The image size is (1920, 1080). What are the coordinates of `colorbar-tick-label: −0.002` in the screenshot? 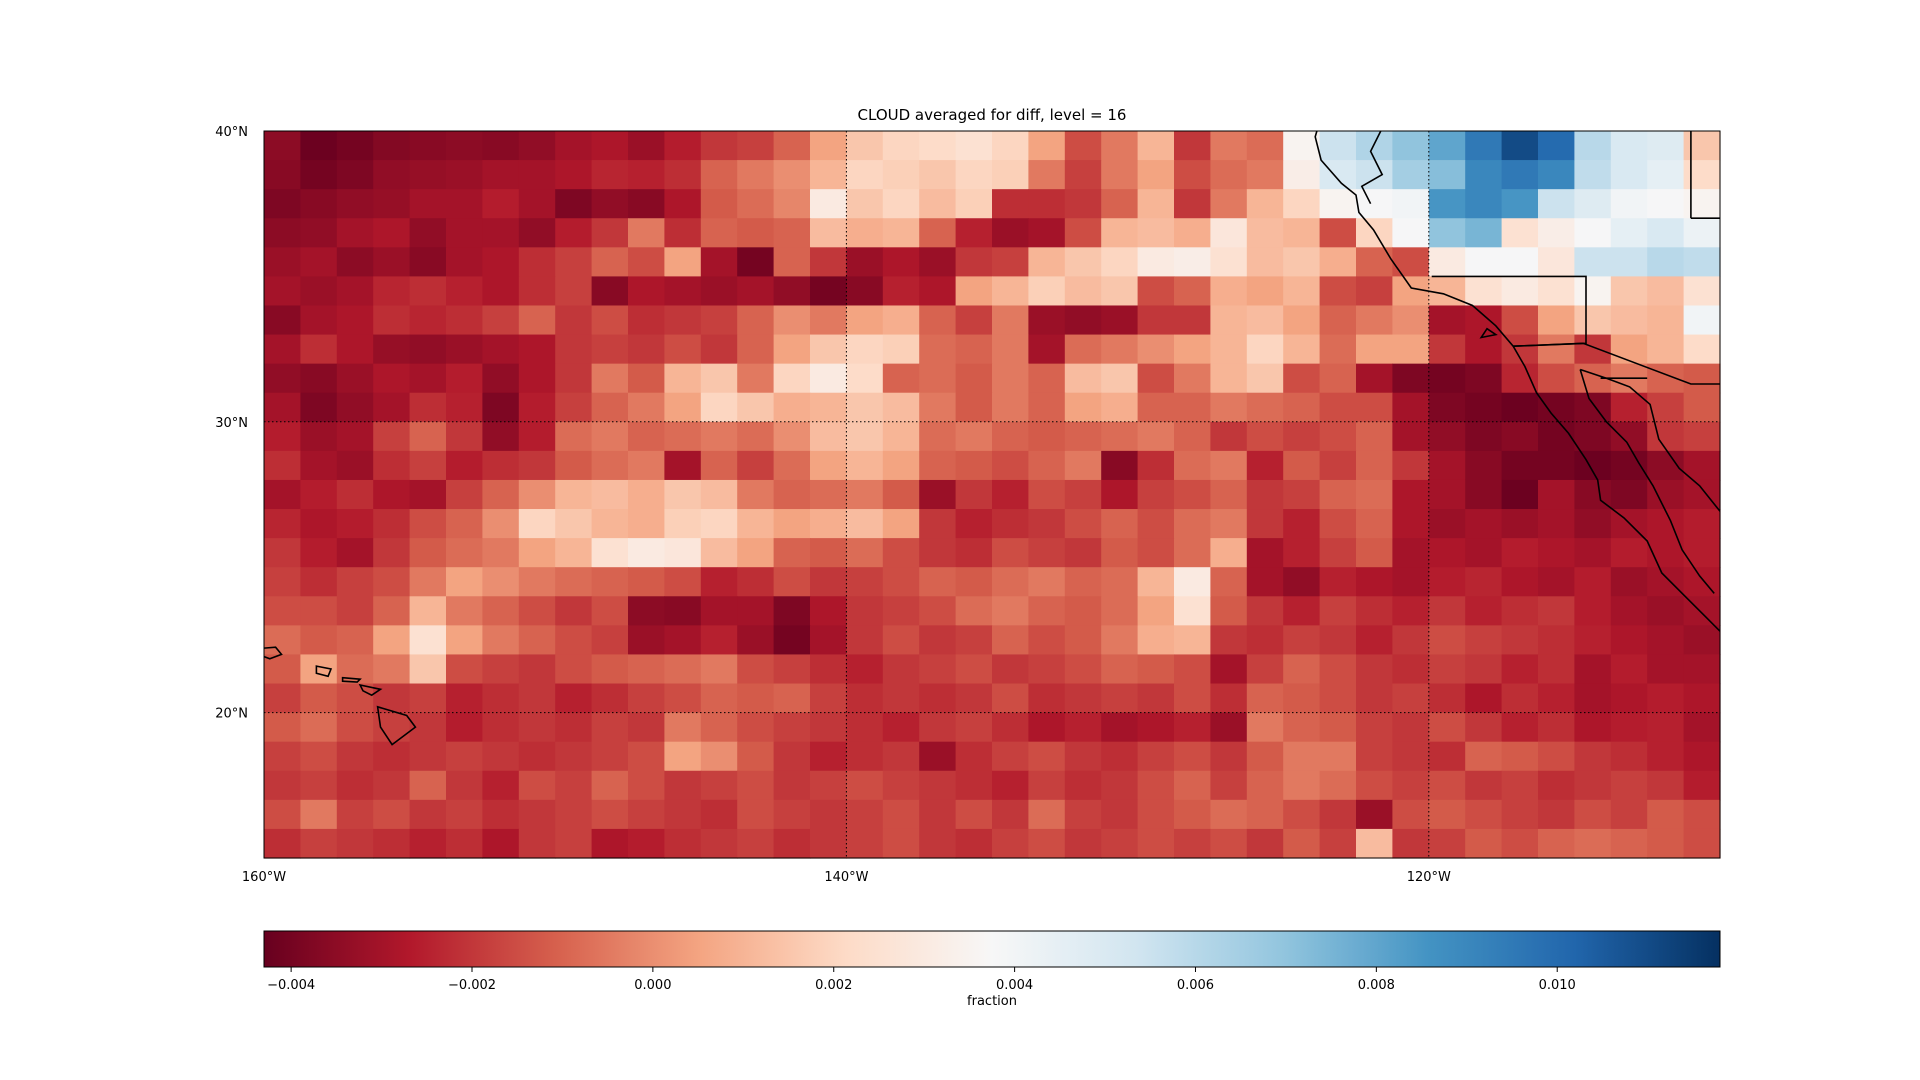 It's located at (472, 985).